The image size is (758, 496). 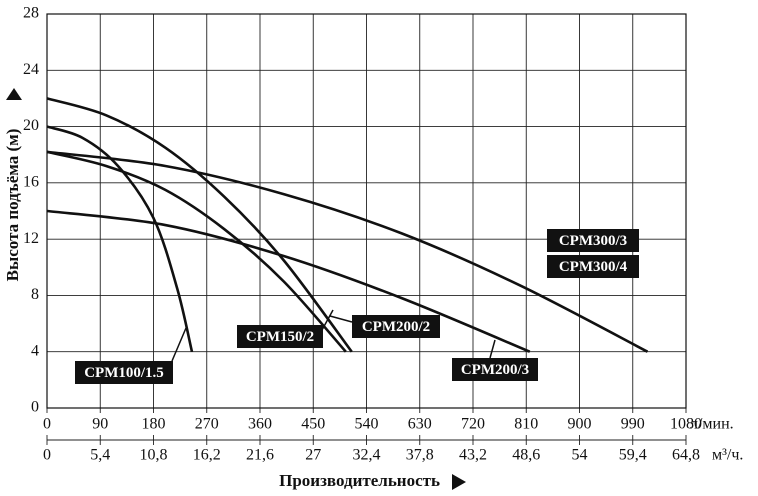 What do you see at coordinates (47, 424) in the screenshot?
I see `x-tick-label: 0` at bounding box center [47, 424].